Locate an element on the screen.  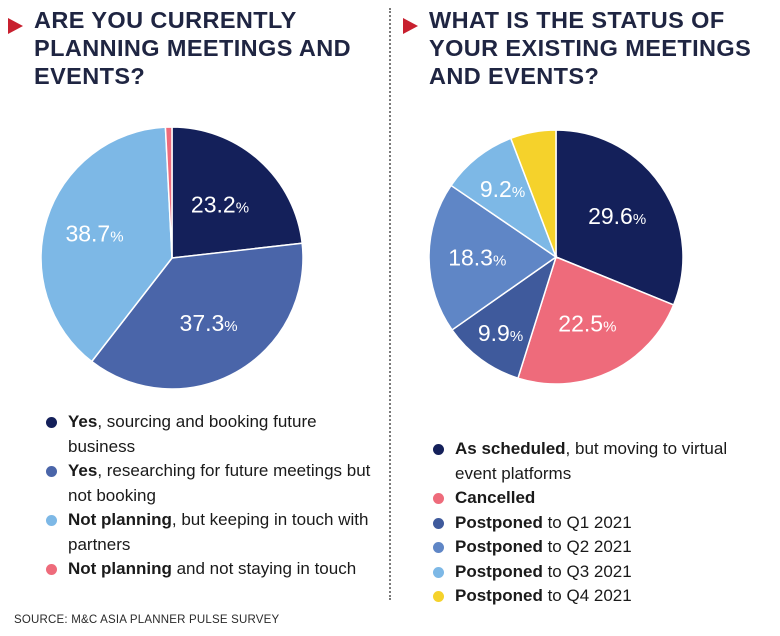
slice-value-label: 18.3% is located at coordinates (477, 258).